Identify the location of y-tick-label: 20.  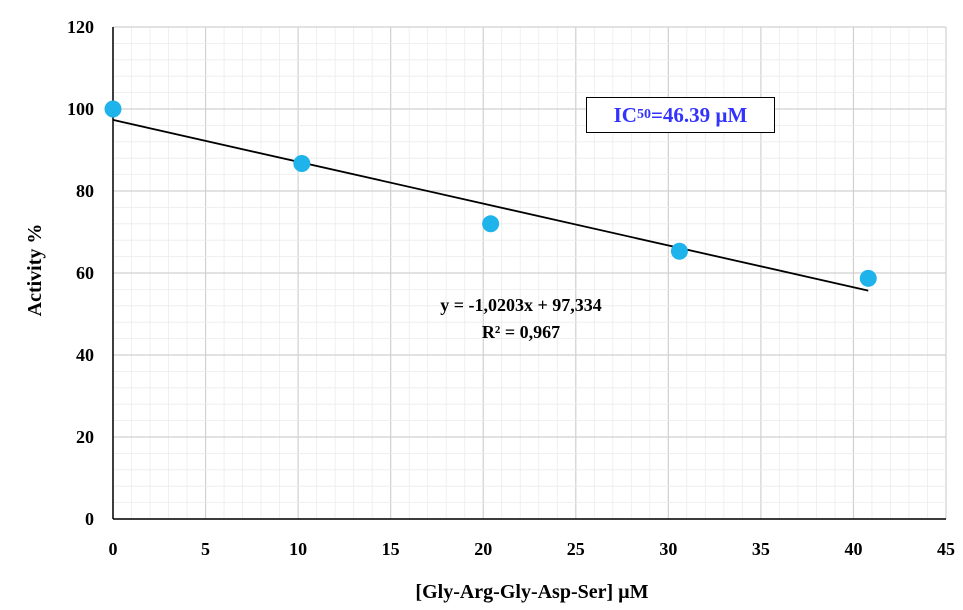
(85, 437).